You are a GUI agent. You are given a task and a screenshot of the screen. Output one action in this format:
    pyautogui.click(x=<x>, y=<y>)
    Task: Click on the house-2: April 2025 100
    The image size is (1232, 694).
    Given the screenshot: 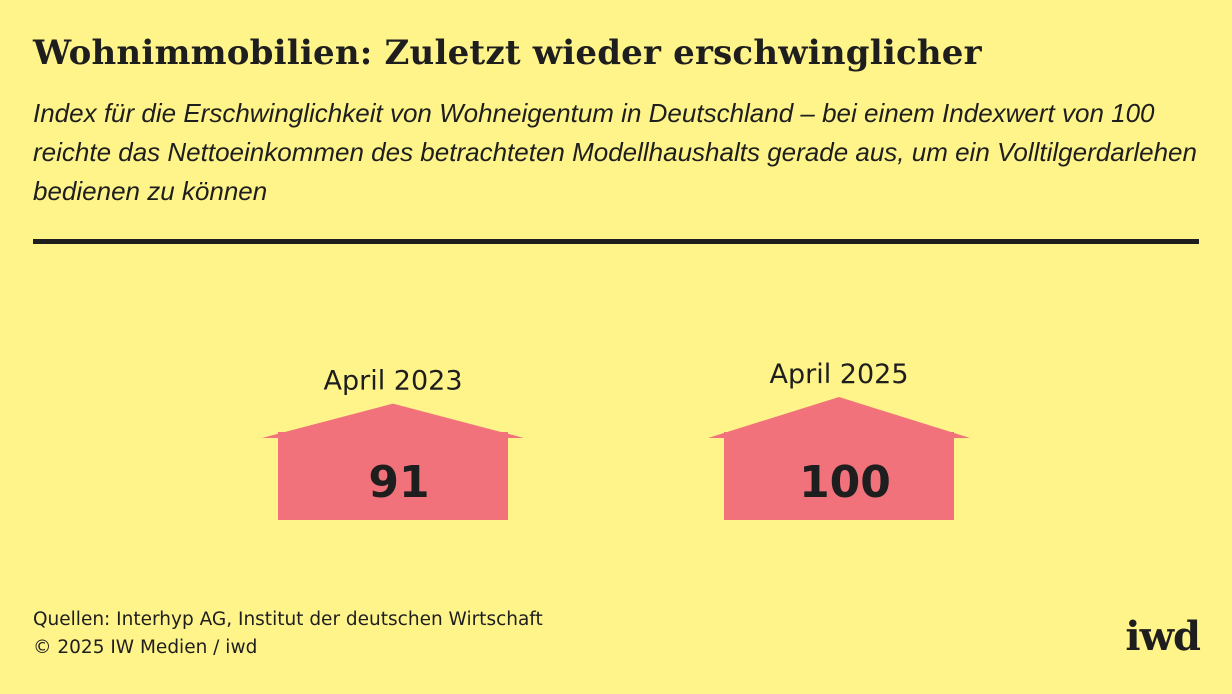 What is the action you would take?
    pyautogui.click(x=839, y=439)
    